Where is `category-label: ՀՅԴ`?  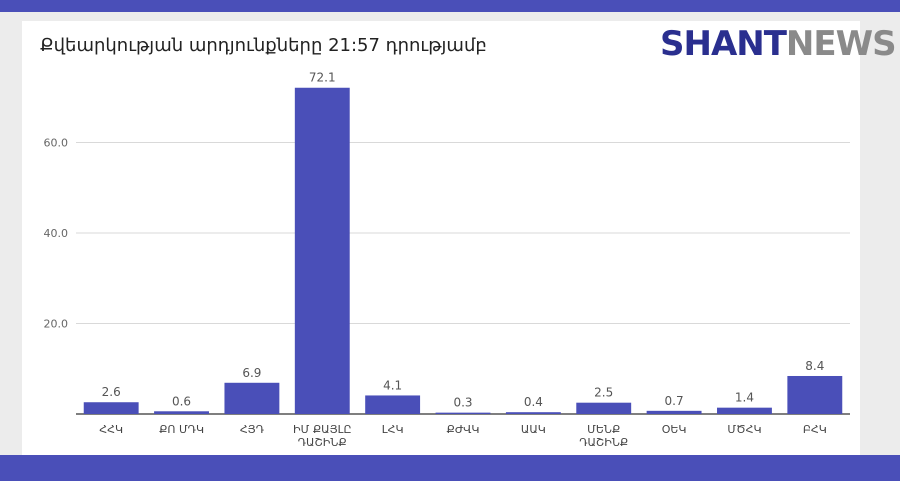
category-label: ՀՅԴ is located at coordinates (252, 429).